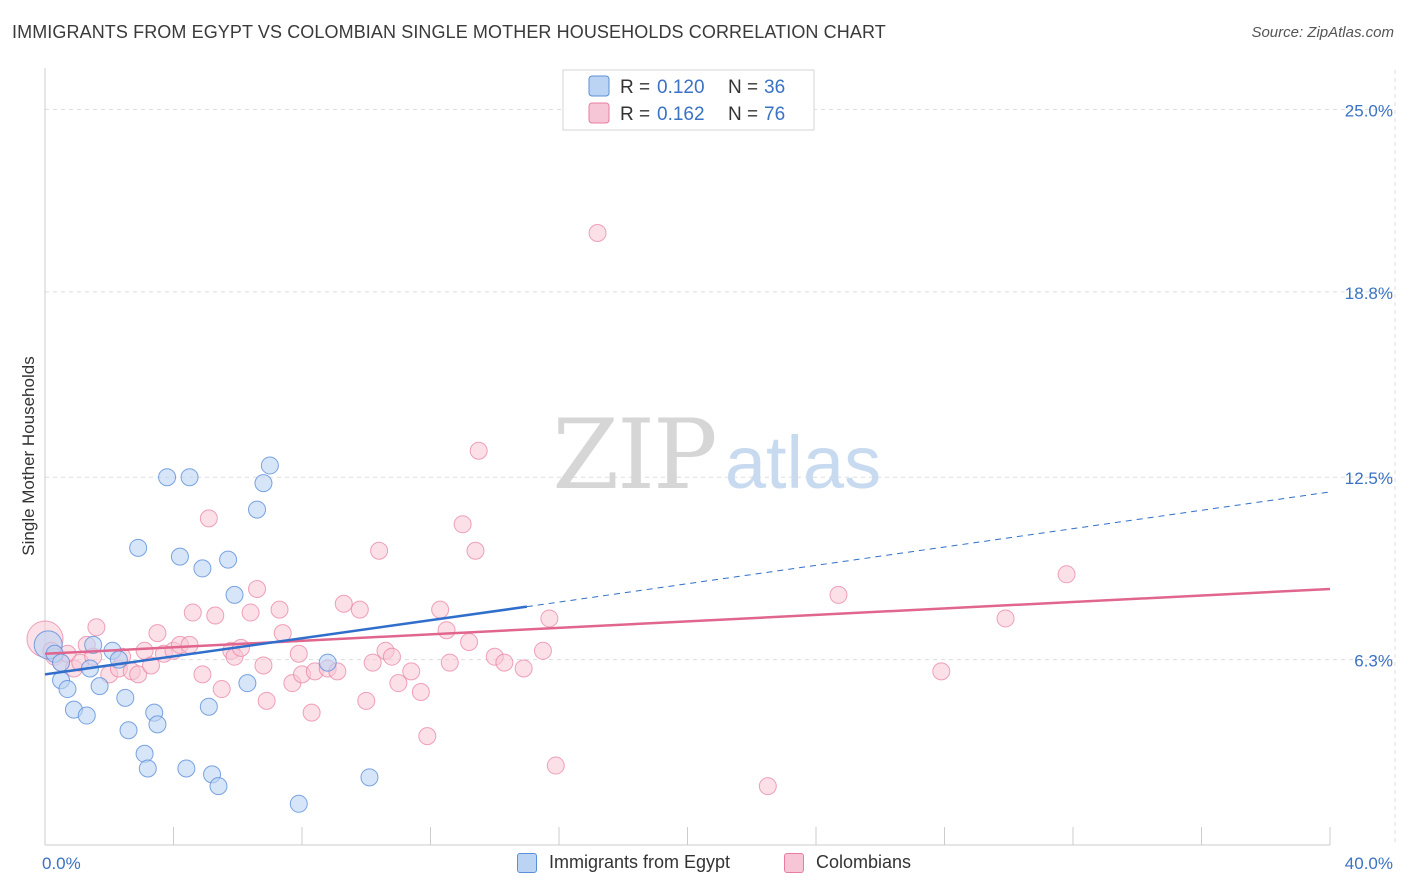 The height and width of the screenshot is (892, 1406). I want to click on source-label: Source: ZipAtlas.com, so click(1322, 32).